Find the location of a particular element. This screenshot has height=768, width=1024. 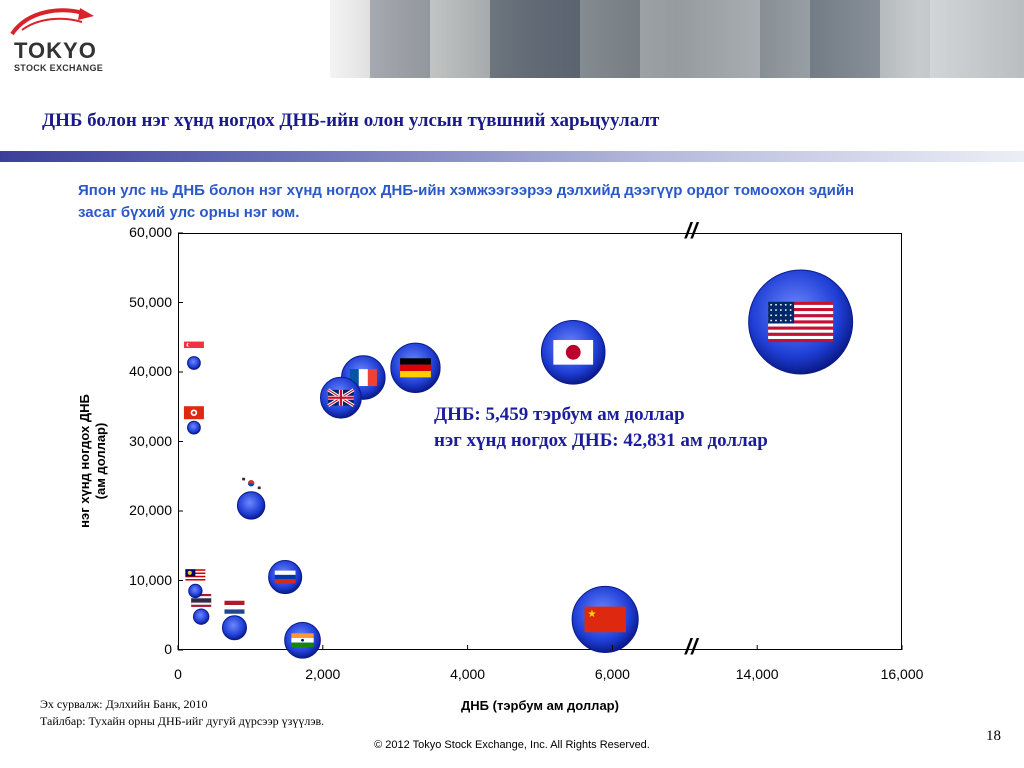

bubble-china is located at coordinates (605, 619).